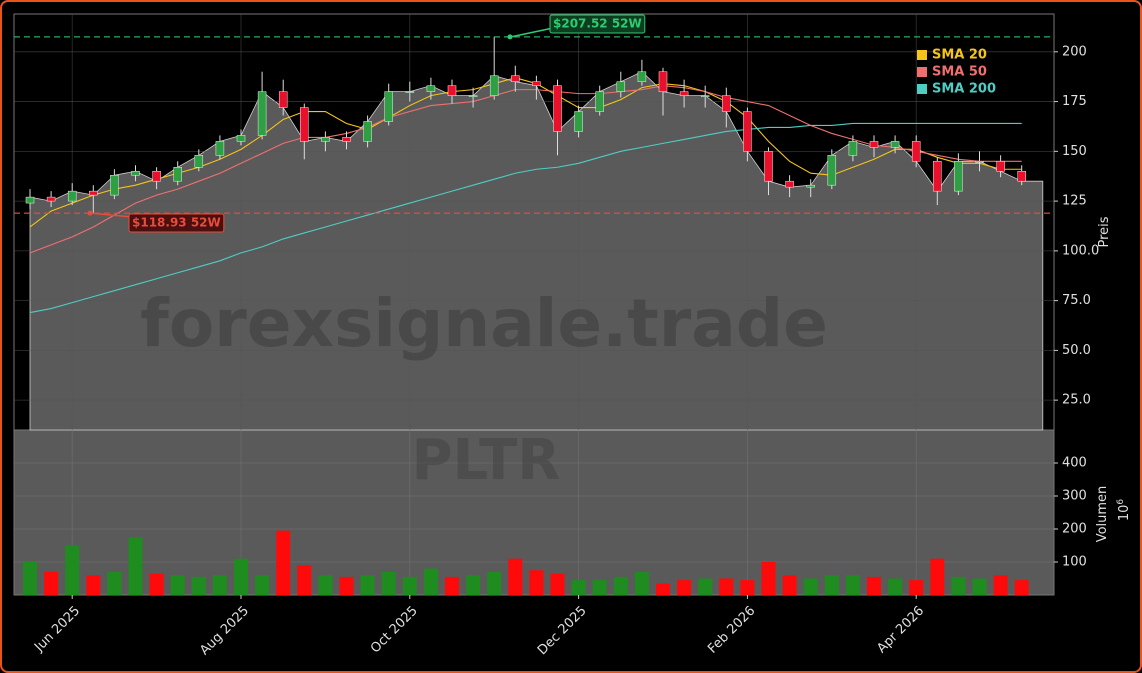 The width and height of the screenshot is (1142, 673). What do you see at coordinates (1074, 529) in the screenshot?
I see `volume-tick-label: 200` at bounding box center [1074, 529].